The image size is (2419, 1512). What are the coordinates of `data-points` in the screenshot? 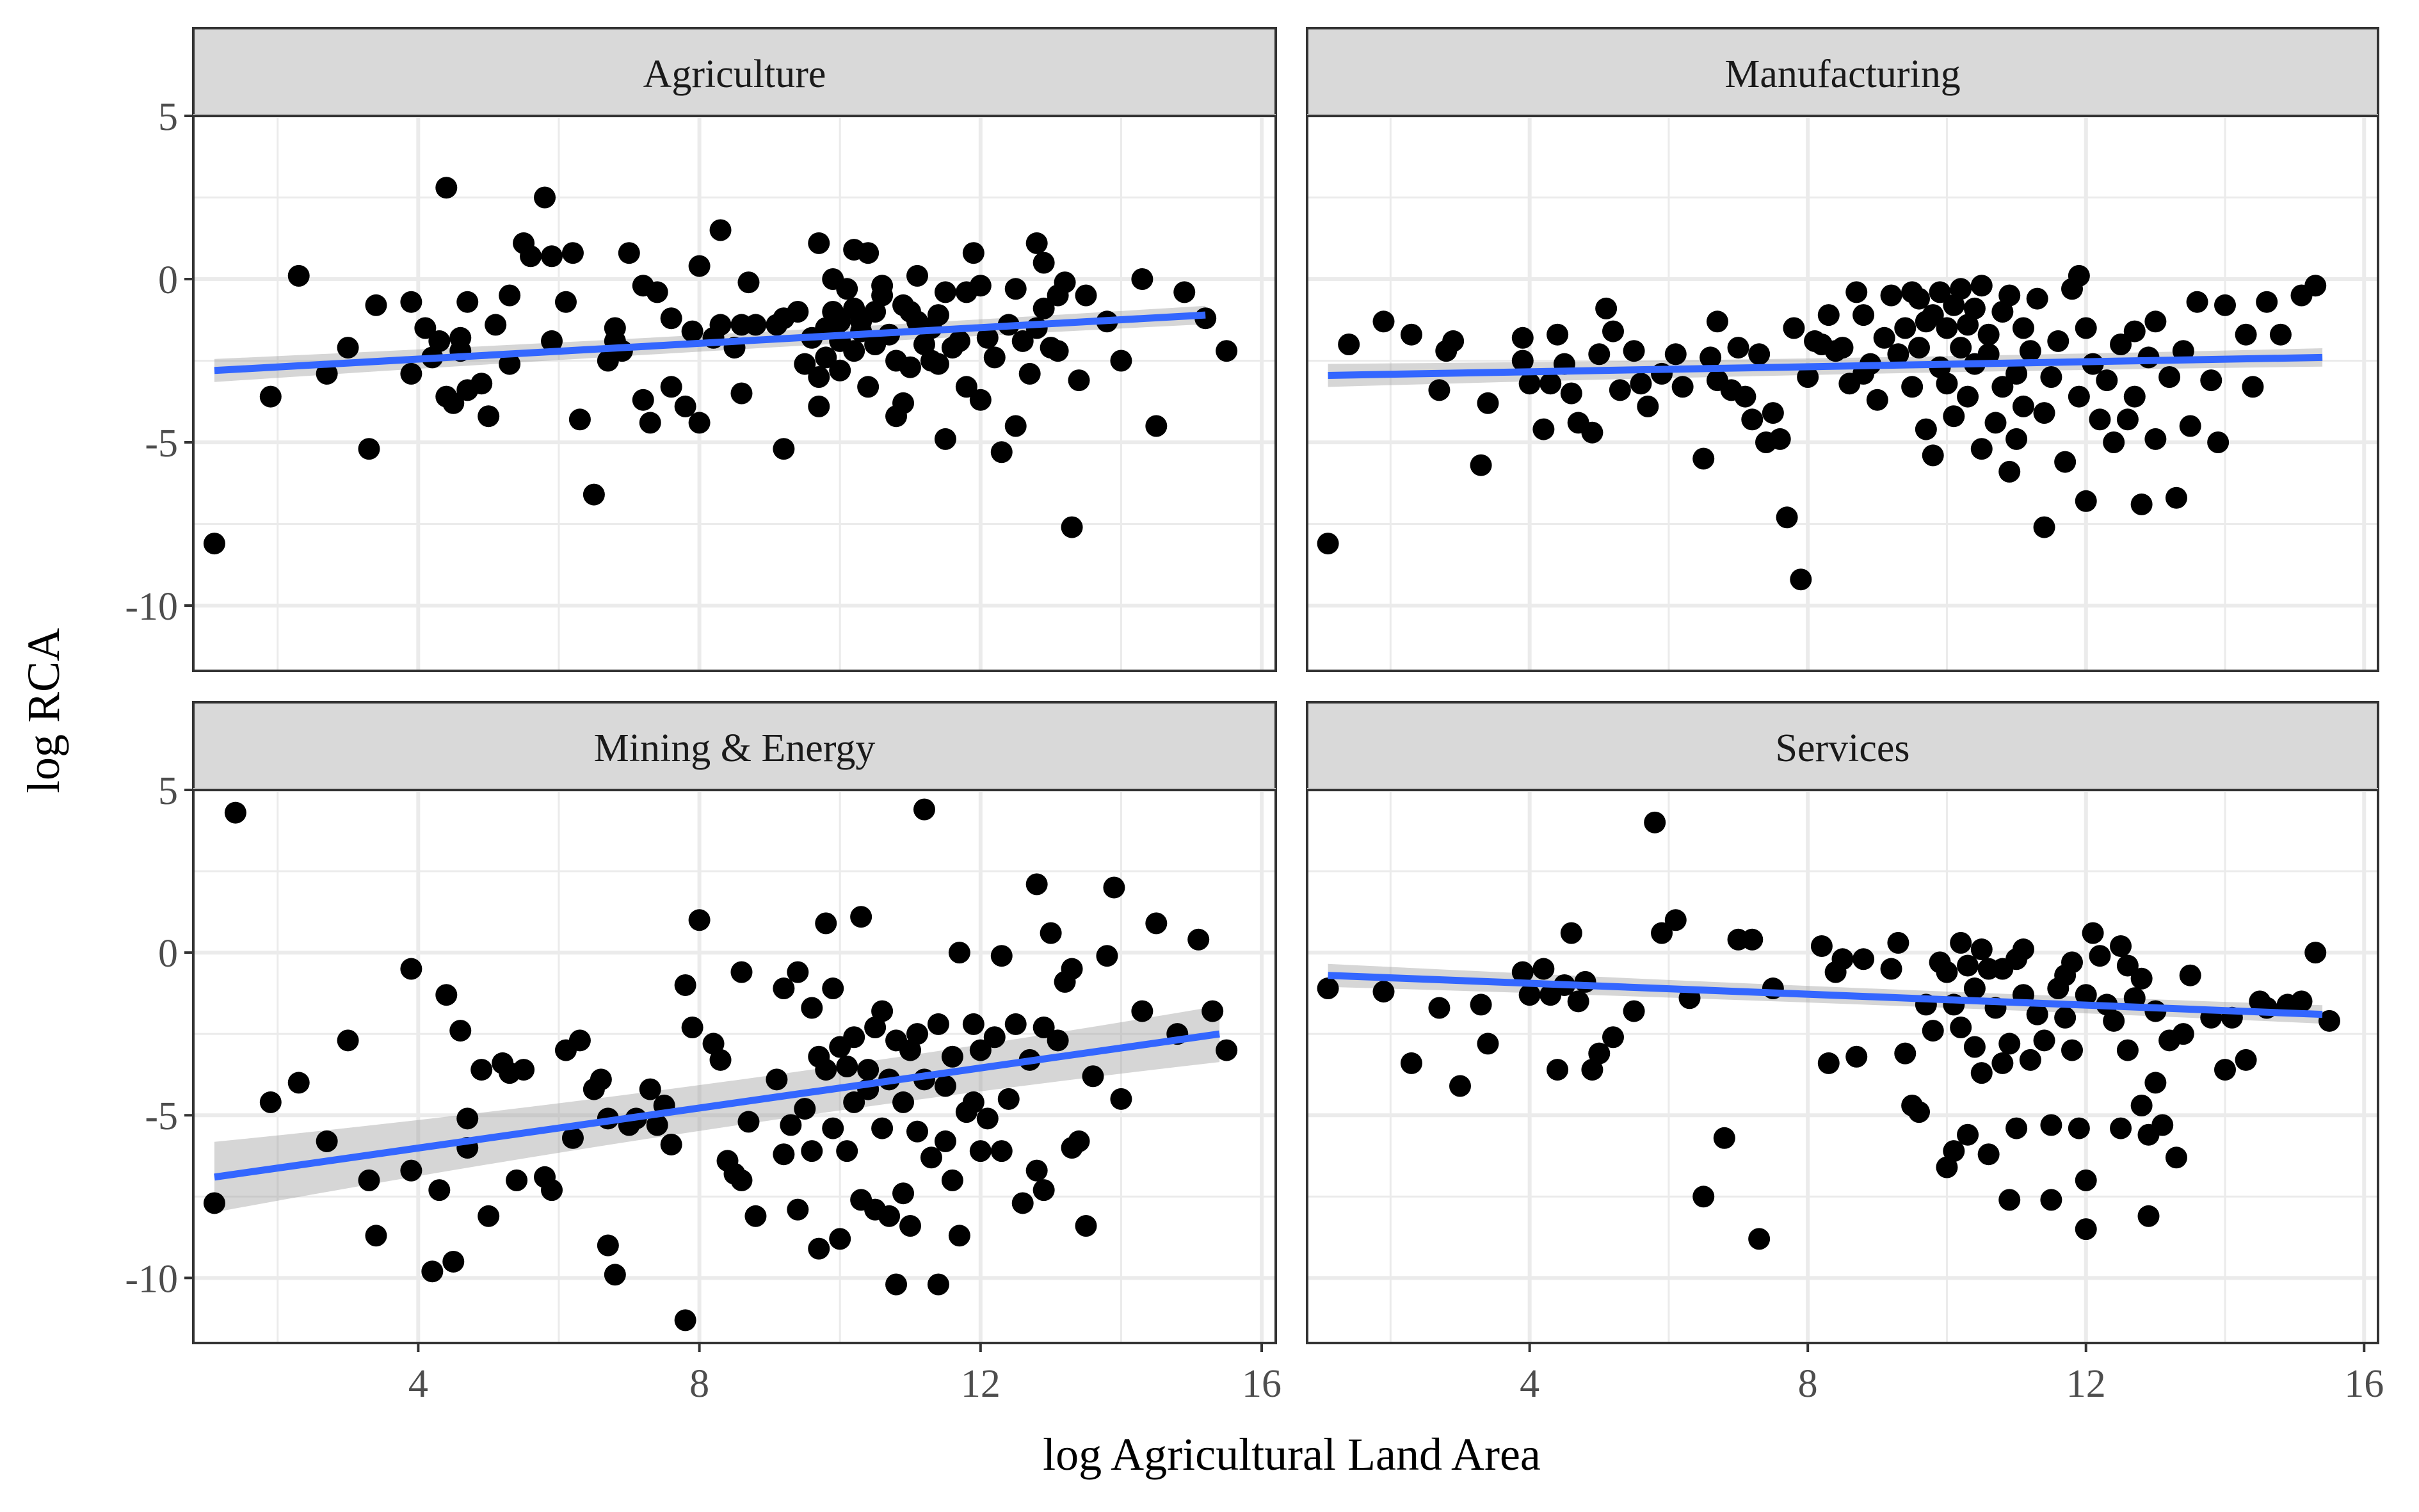 It's located at (1822, 427).